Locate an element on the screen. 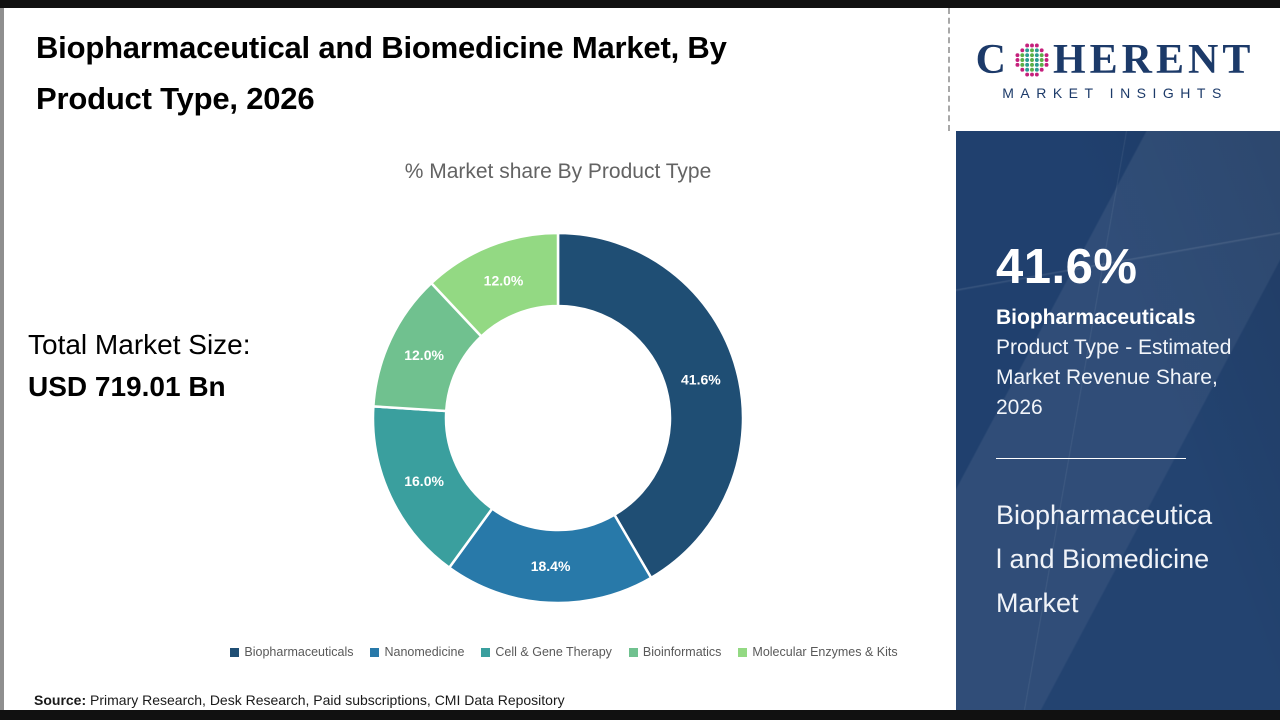  market-name-line: Biopharmaceutica is located at coordinates (1104, 515).